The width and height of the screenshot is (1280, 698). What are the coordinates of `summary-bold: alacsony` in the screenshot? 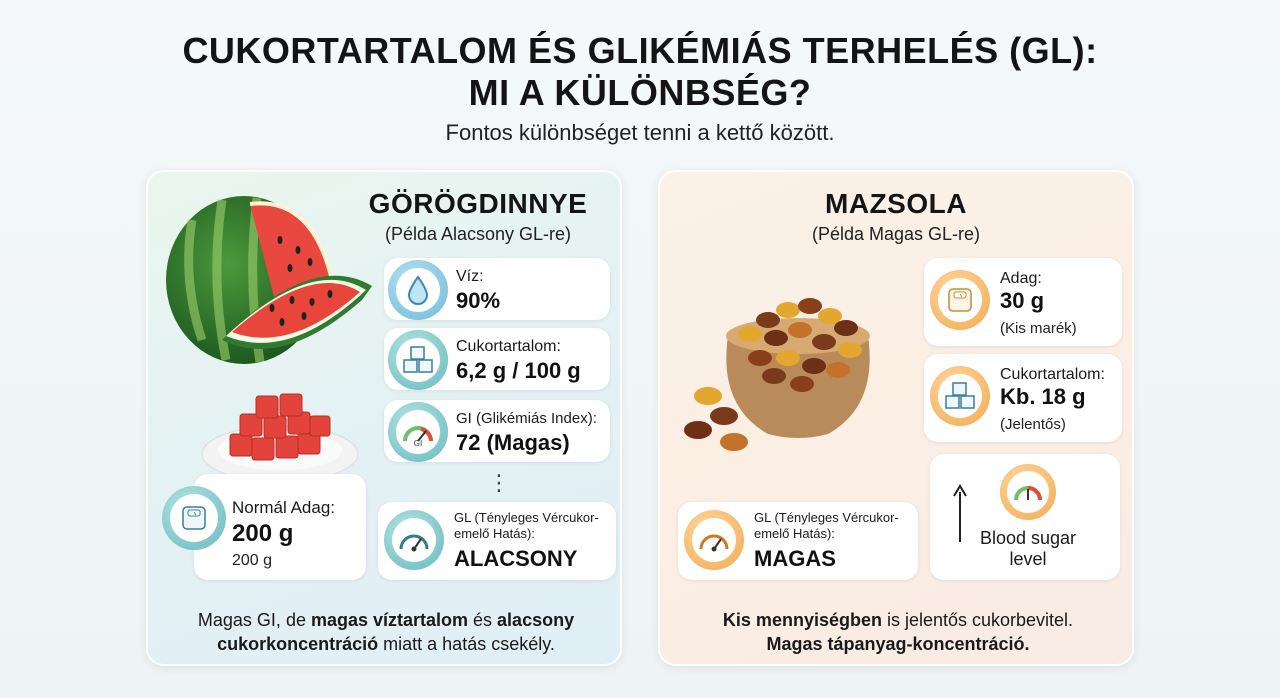 It's located at (536, 620).